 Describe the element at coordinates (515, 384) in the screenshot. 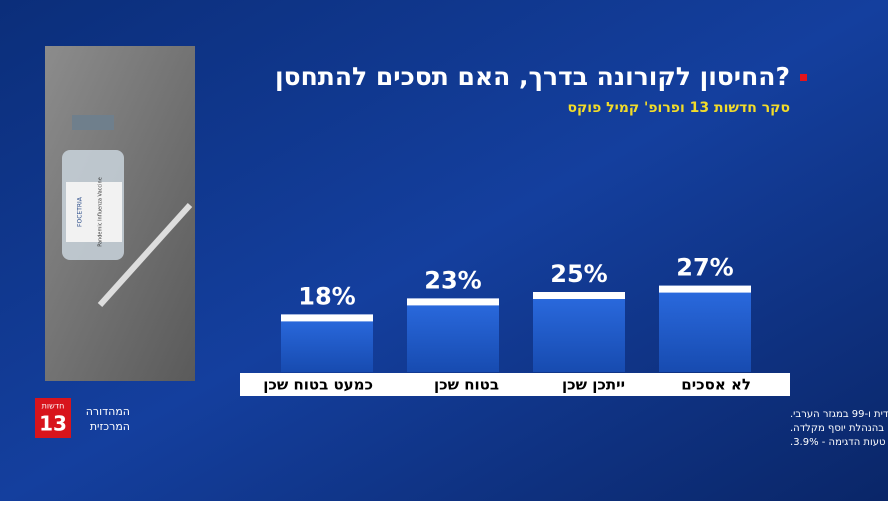

I see `category-strip` at that location.